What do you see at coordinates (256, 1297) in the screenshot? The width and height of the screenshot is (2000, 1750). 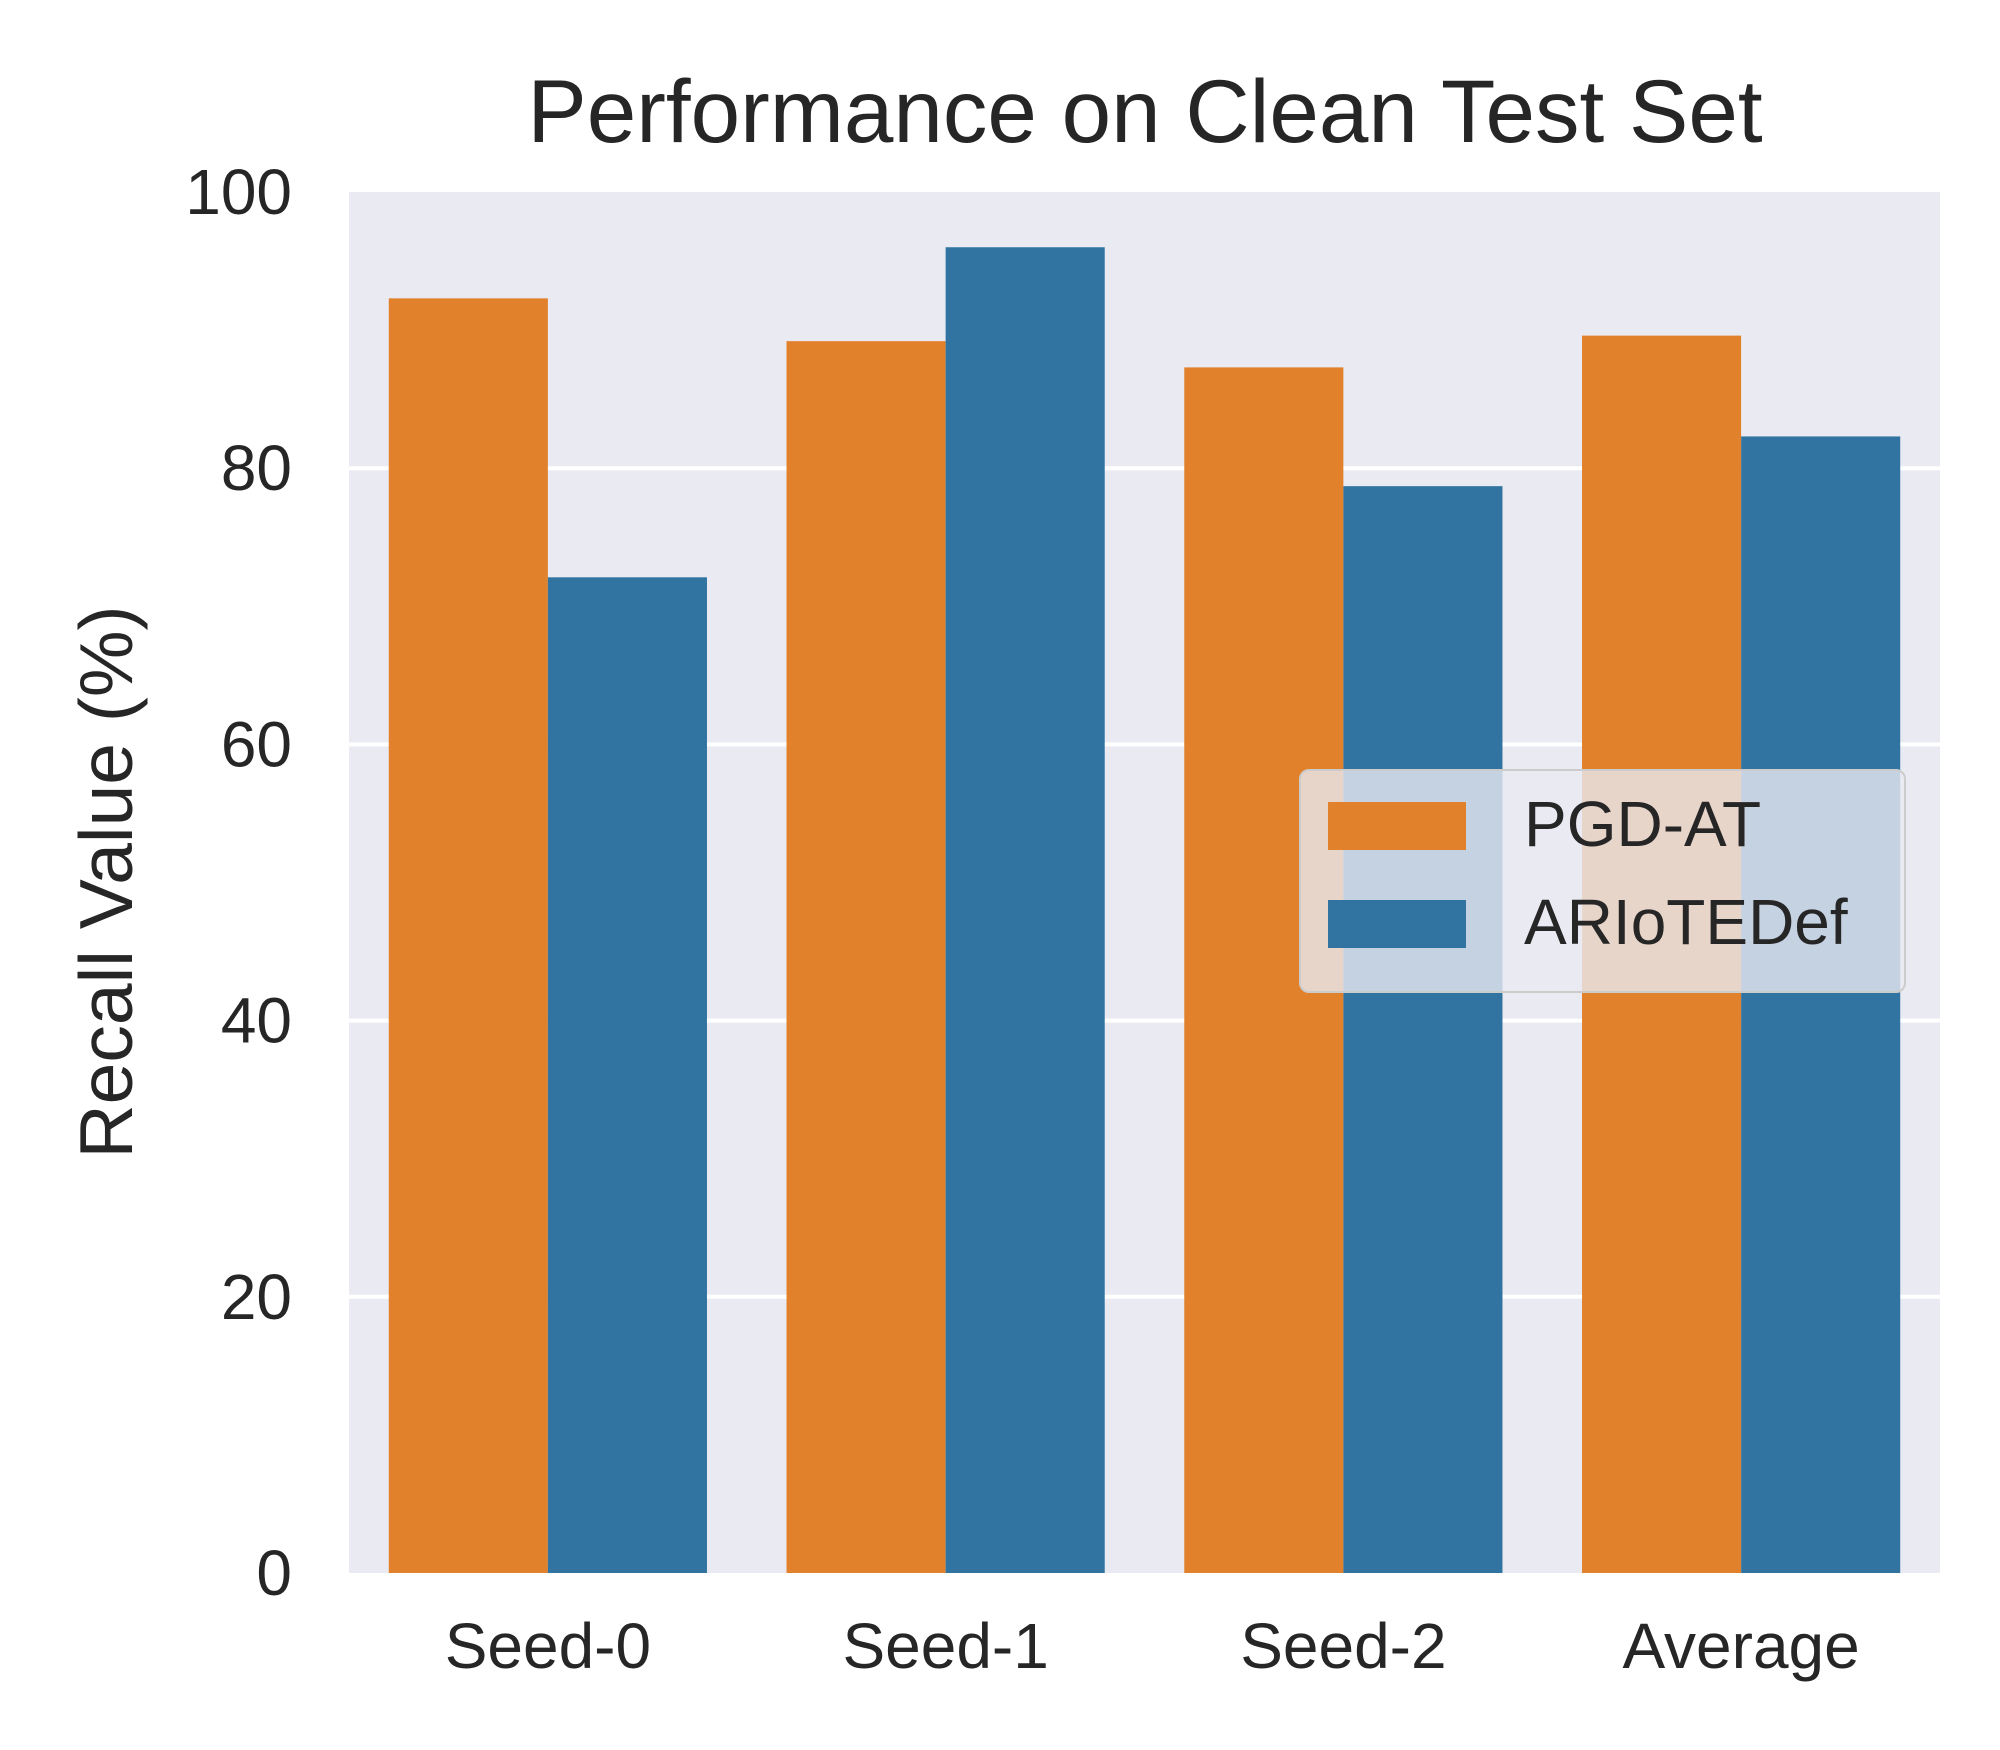 I see `y-tick-label: 20` at bounding box center [256, 1297].